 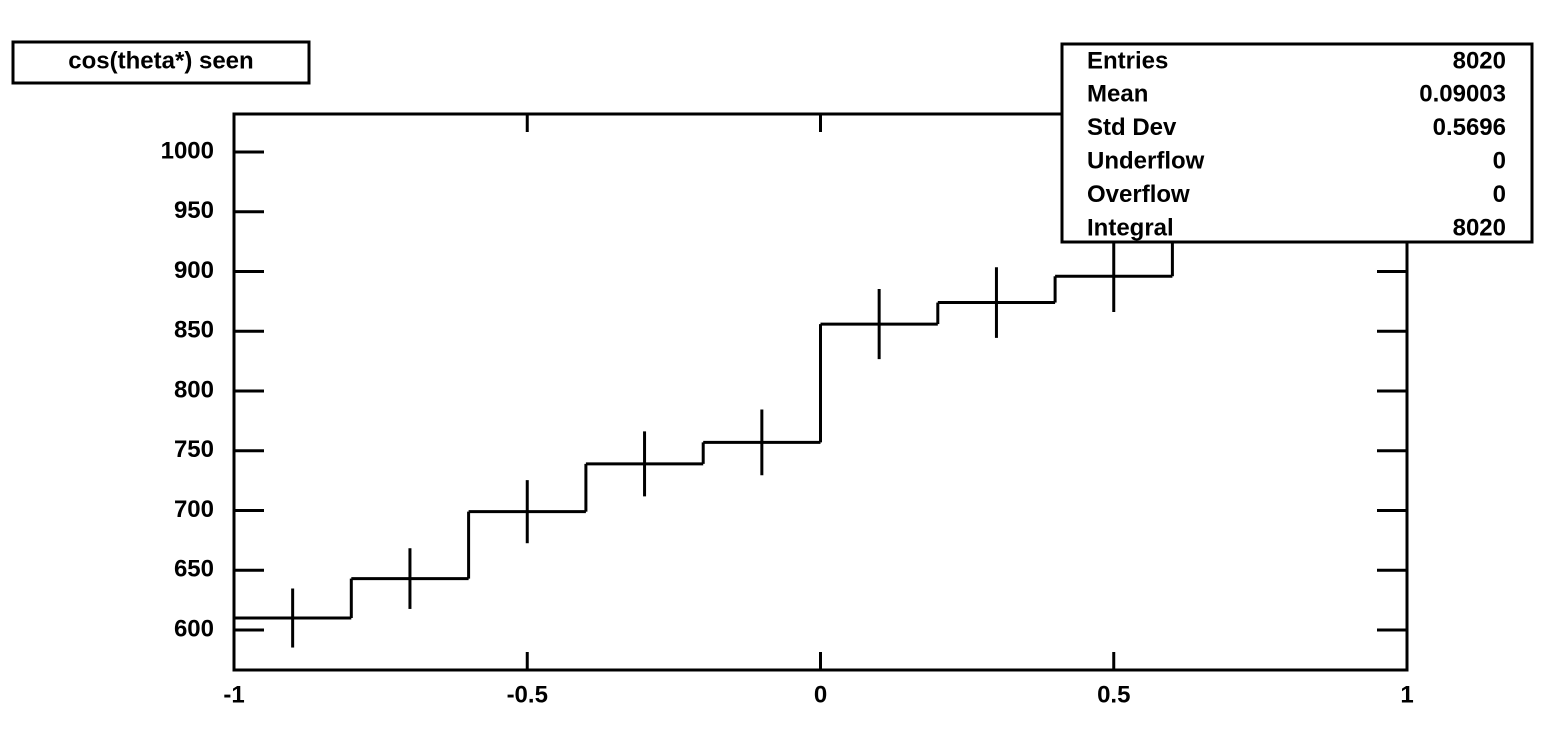 I want to click on stats-label: Mean, so click(x=1117, y=94).